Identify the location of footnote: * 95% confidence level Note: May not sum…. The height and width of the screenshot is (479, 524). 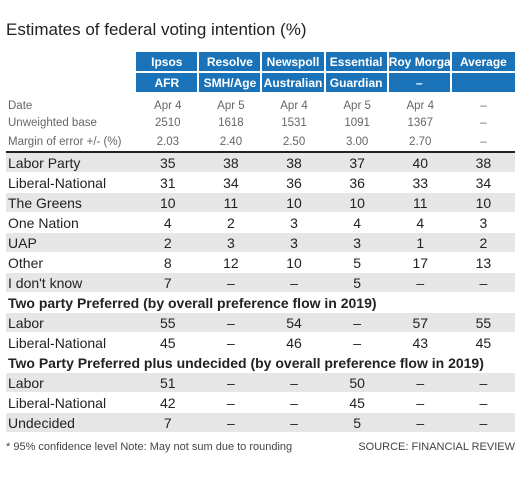
(149, 447).